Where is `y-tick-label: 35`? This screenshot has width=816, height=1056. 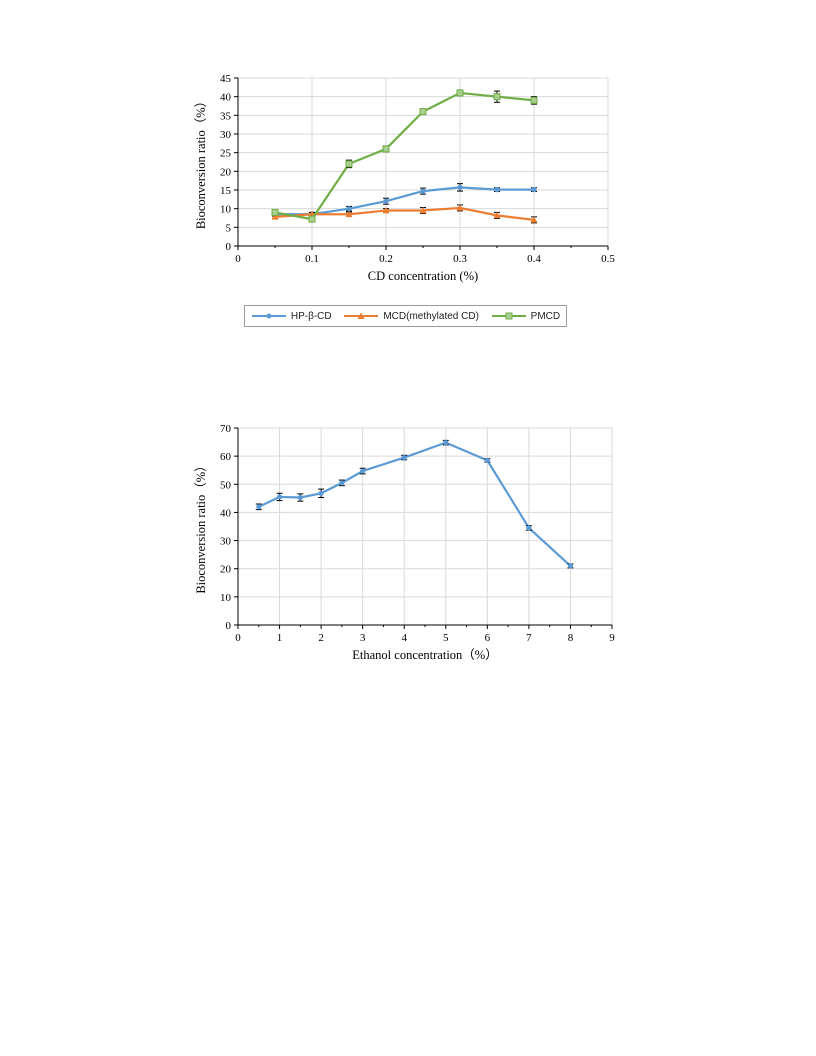
y-tick-label: 35 is located at coordinates (226, 116).